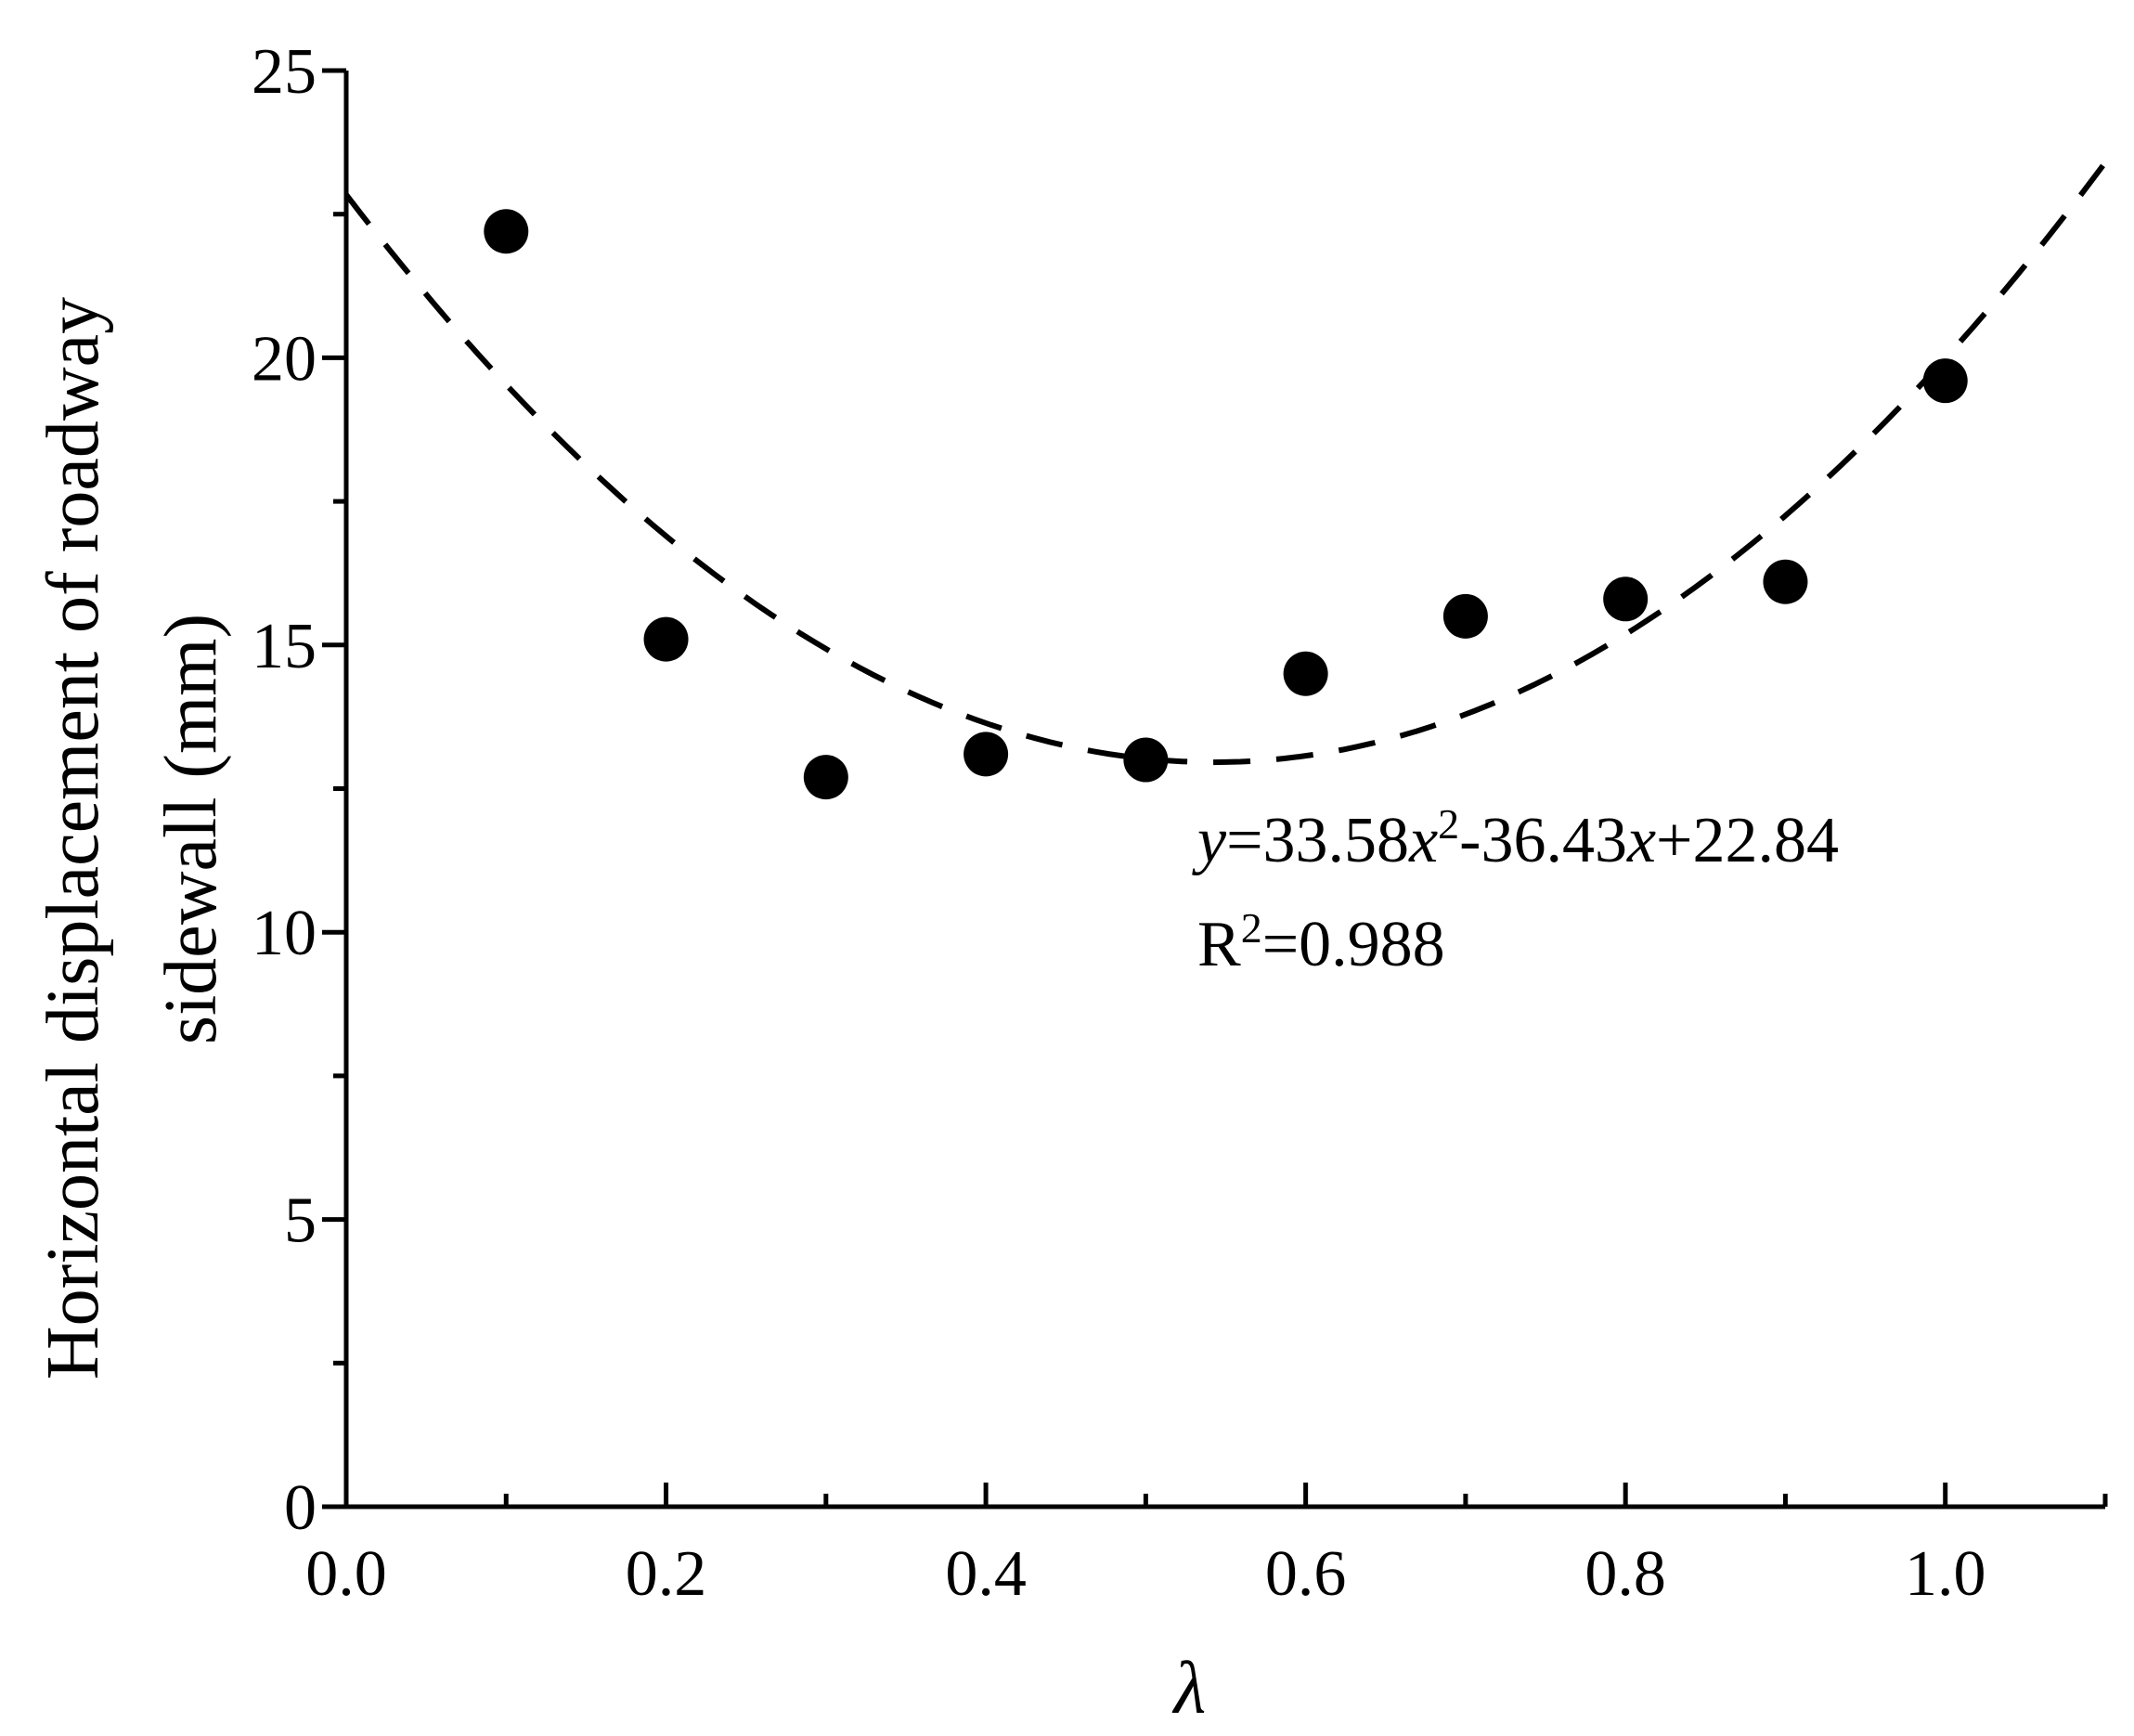  Describe the element at coordinates (1945, 1574) in the screenshot. I see `x-tick-label: 1.0` at that location.